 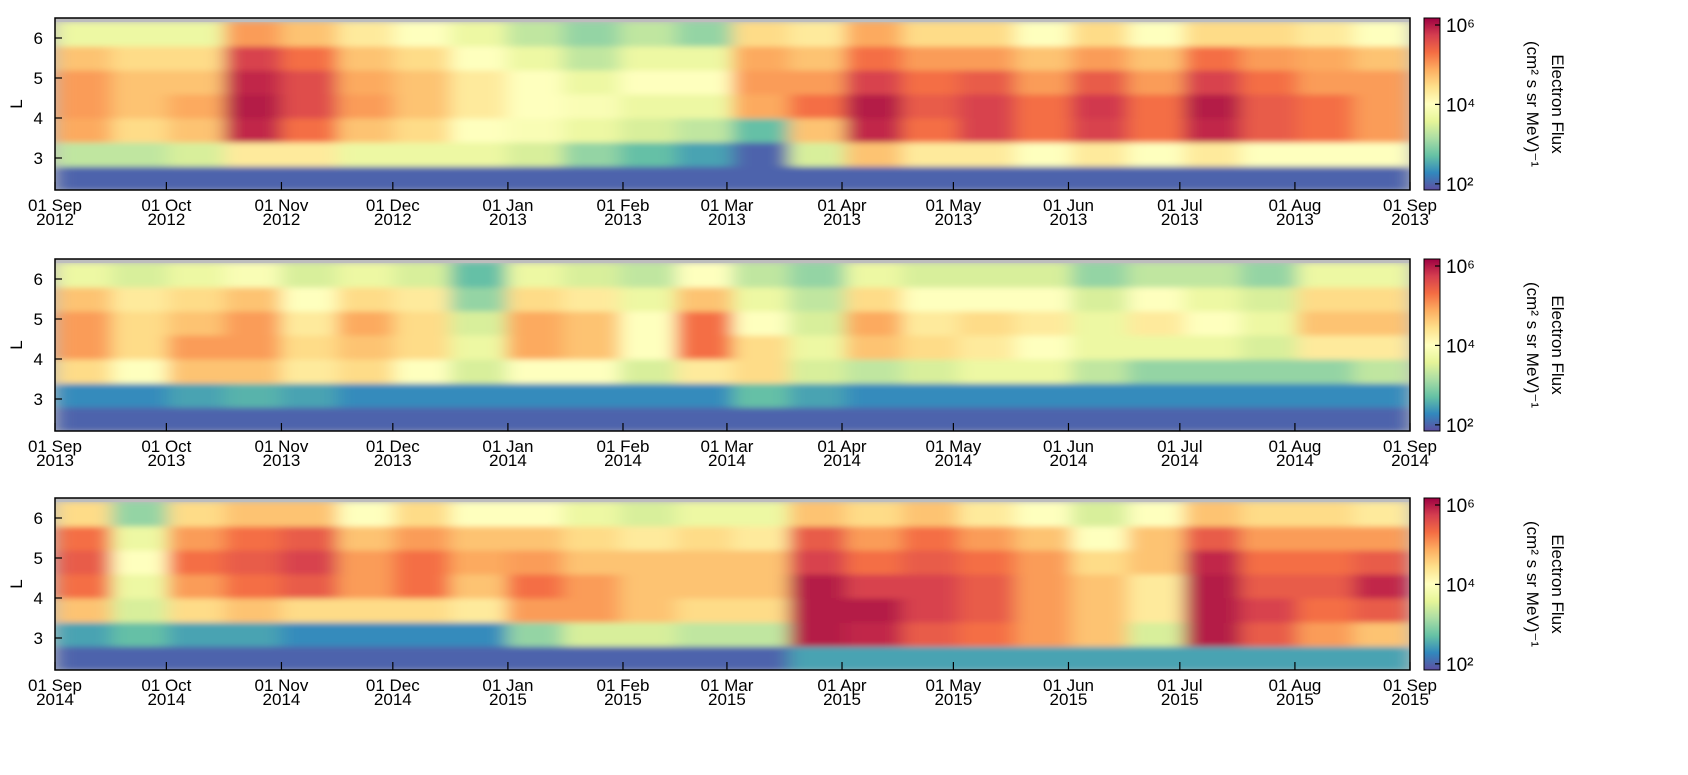 What do you see at coordinates (1295, 219) in the screenshot?
I see `x-tick-label: 2013` at bounding box center [1295, 219].